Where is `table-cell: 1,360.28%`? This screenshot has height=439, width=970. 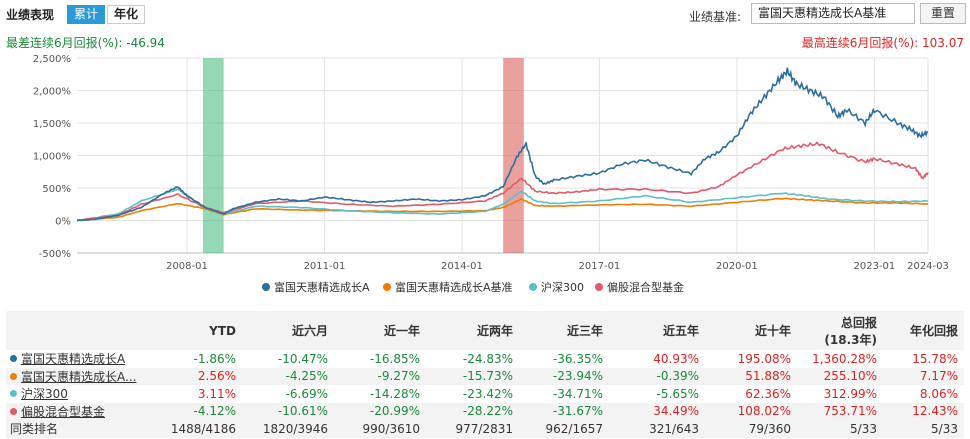 table-cell: 1,360.28% is located at coordinates (844, 358).